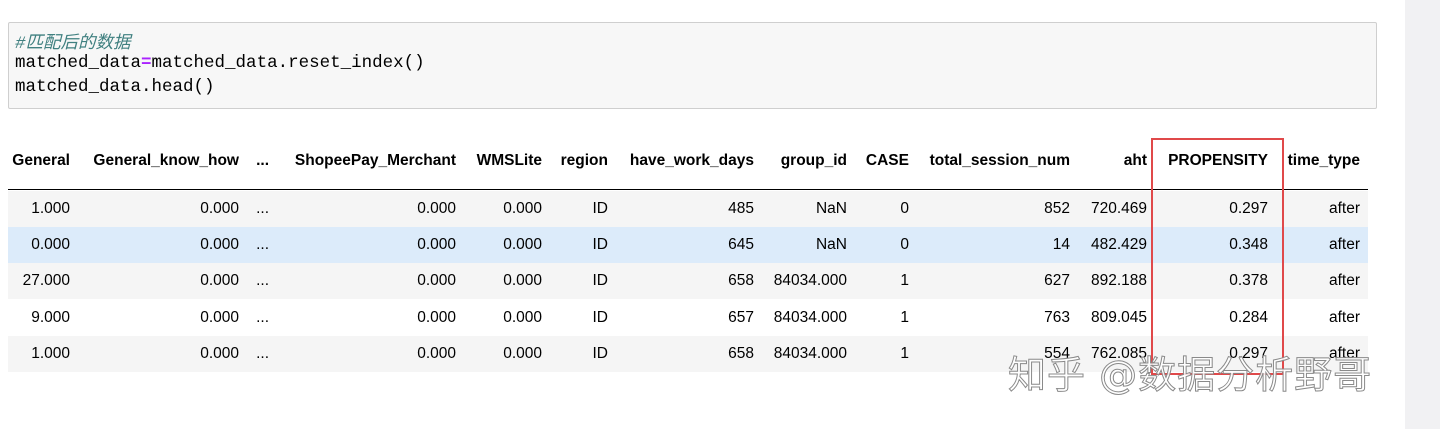 The height and width of the screenshot is (429, 1440). Describe the element at coordinates (887, 160) in the screenshot. I see `column-header: CASE` at that location.